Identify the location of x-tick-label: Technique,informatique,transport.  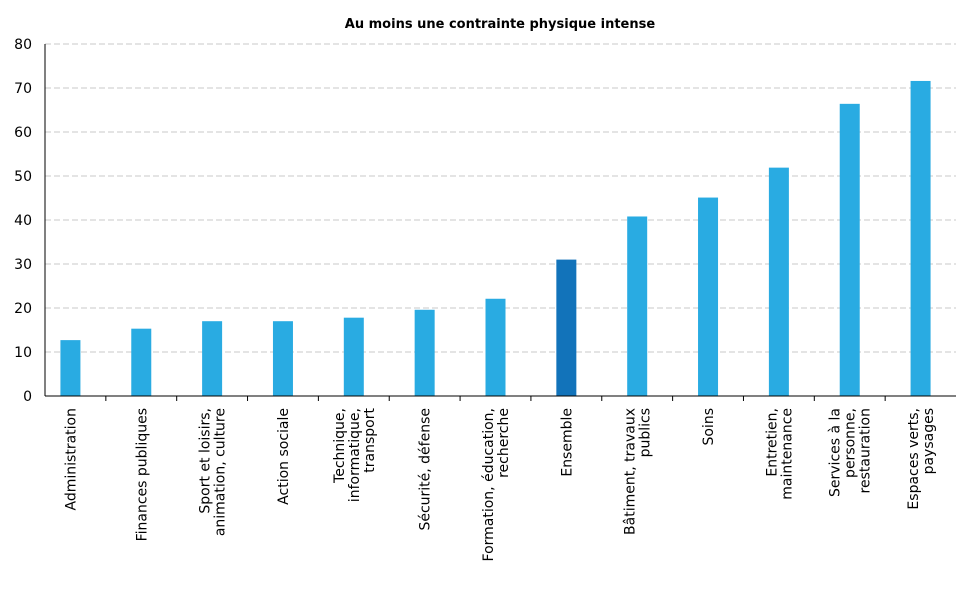
(355, 455).